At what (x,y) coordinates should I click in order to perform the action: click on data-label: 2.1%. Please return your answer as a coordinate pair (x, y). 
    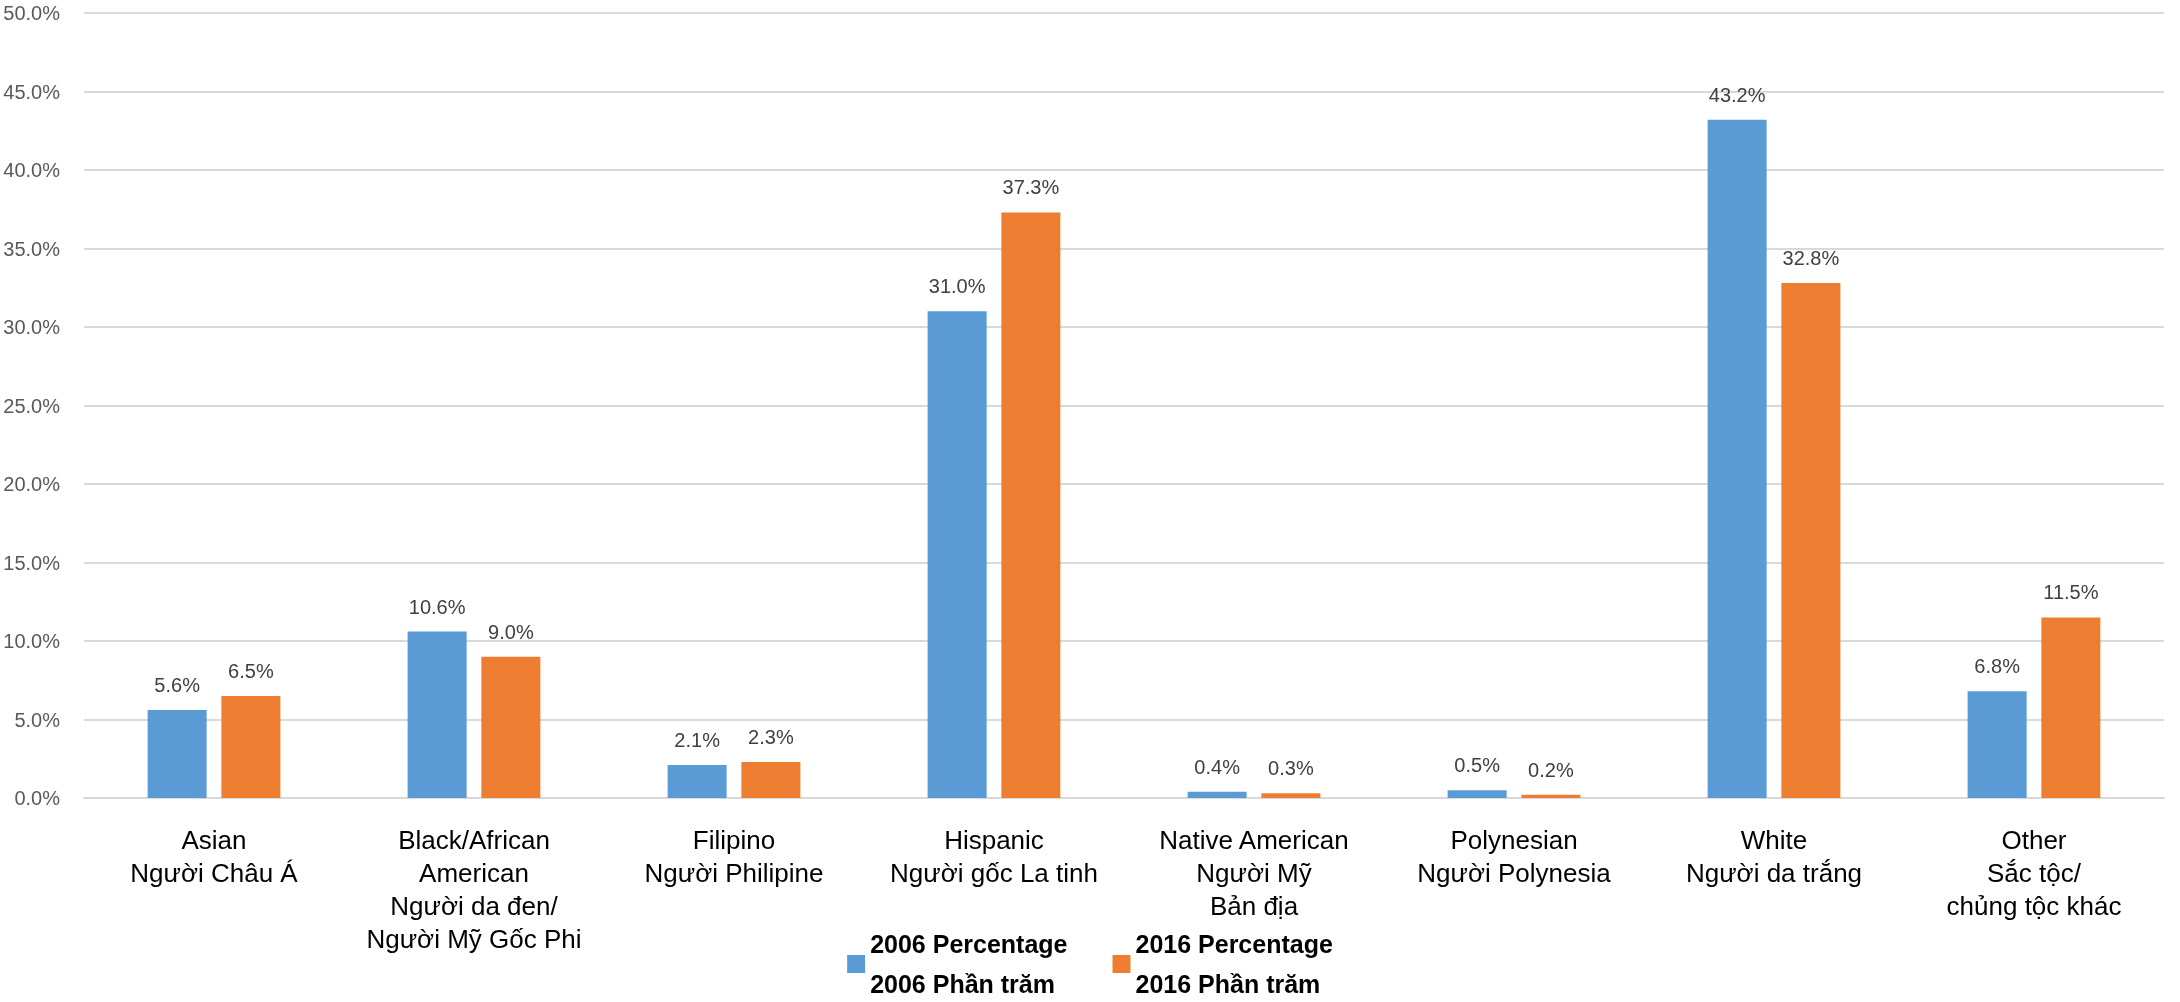
    Looking at the image, I should click on (697, 740).